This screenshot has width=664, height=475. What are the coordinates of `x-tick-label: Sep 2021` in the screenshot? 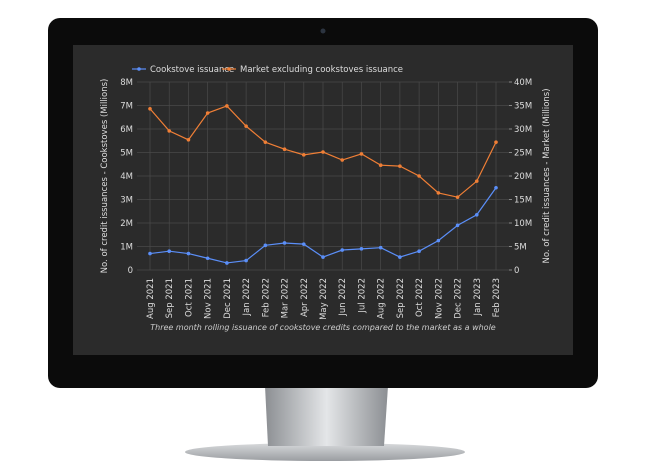 It's located at (170, 298).